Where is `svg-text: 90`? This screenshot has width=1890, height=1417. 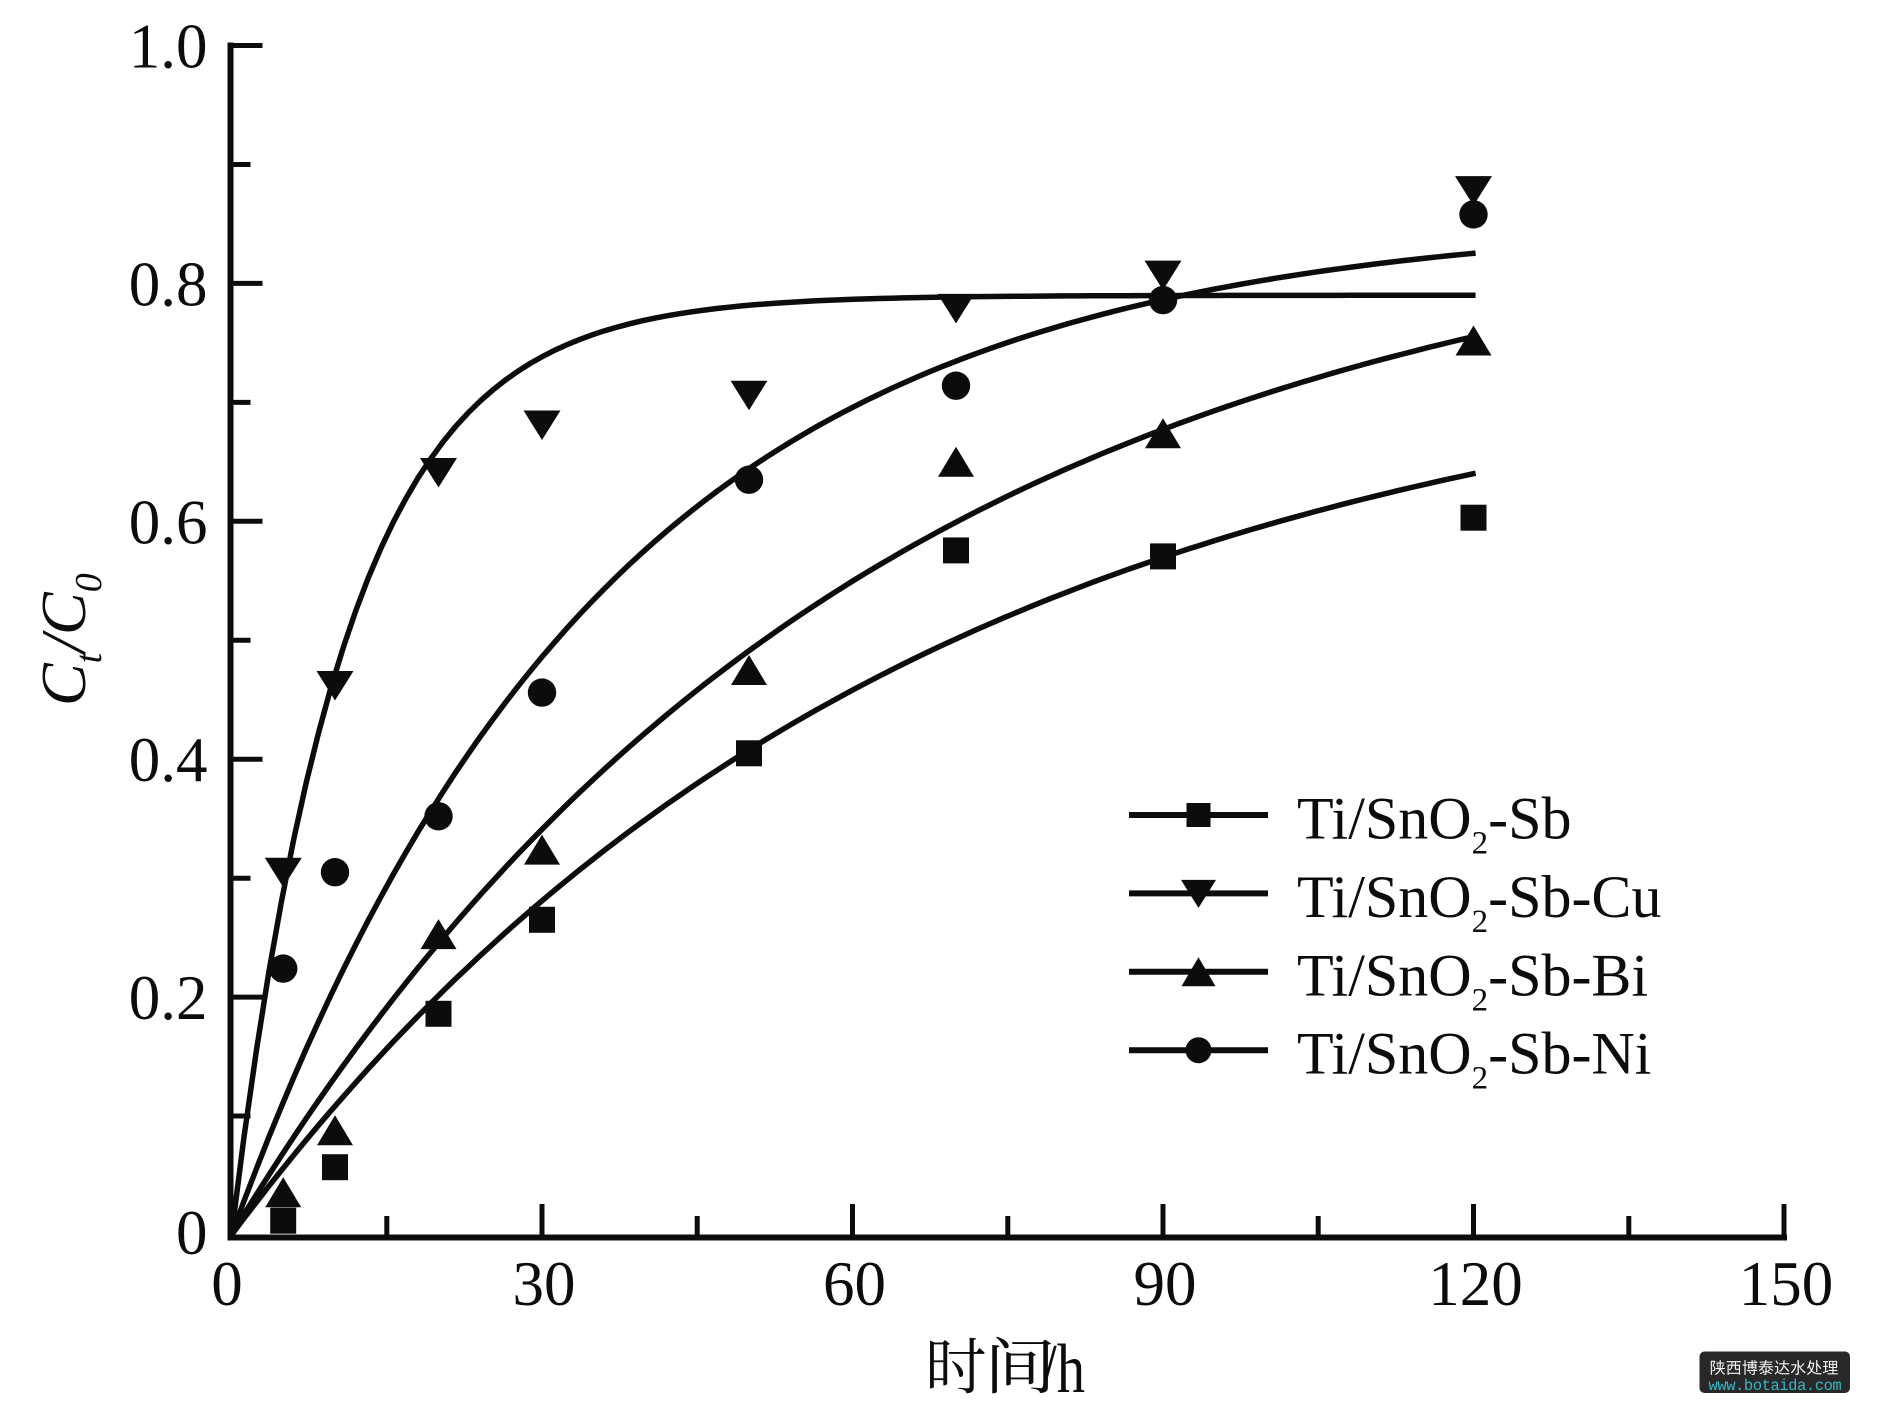
svg-text: 90 is located at coordinates (1165, 1284).